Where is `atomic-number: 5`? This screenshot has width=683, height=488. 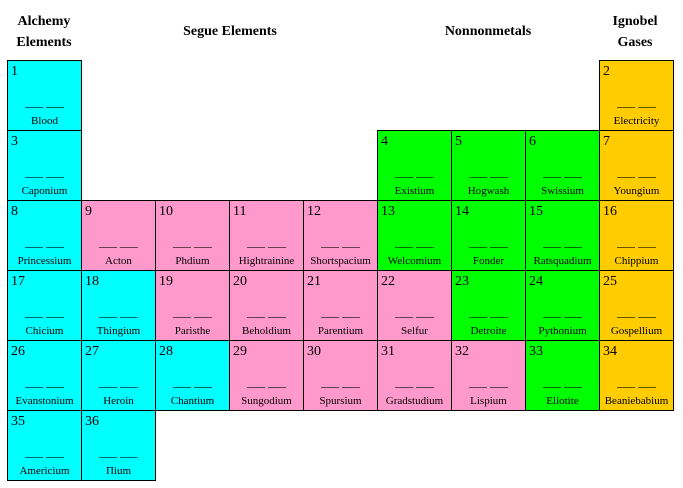
atomic-number: 5 is located at coordinates (458, 141).